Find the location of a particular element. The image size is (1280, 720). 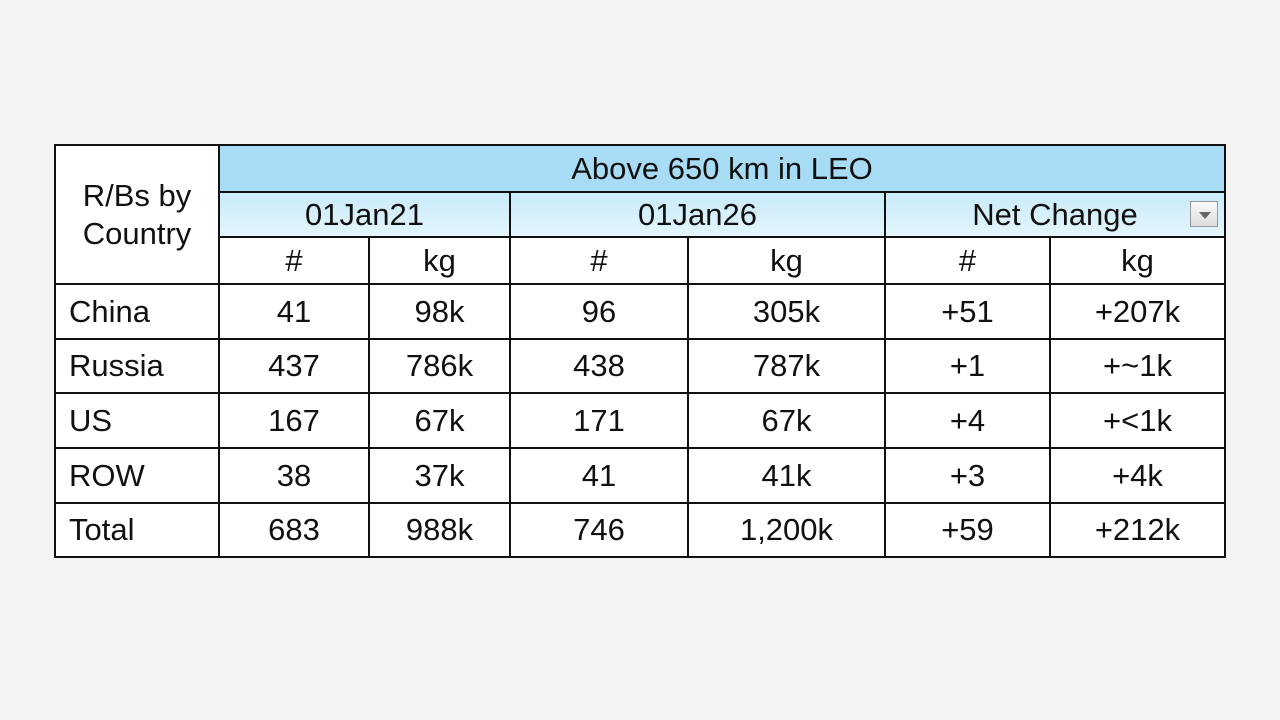

data-cell-text: +4k is located at coordinates (1137, 475).